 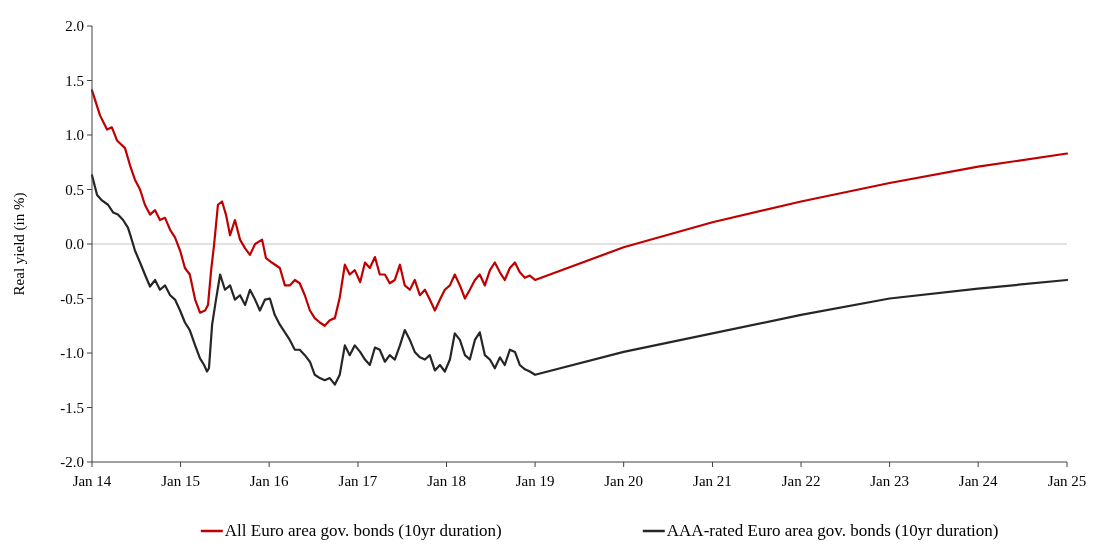 What do you see at coordinates (358, 481) in the screenshot?
I see `x-tick-label: Jan 17` at bounding box center [358, 481].